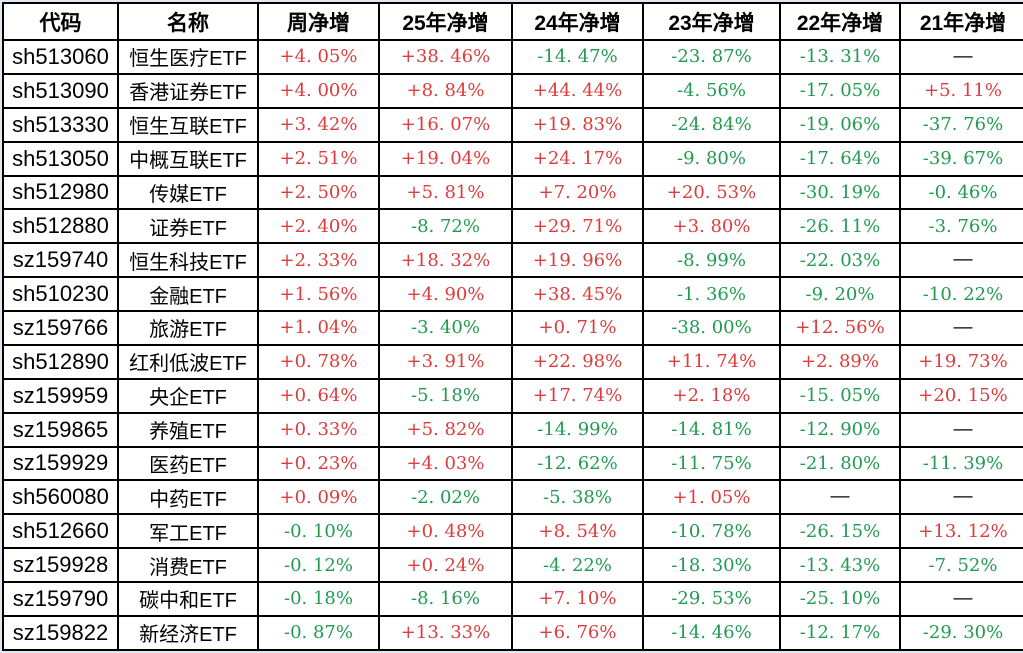  Describe the element at coordinates (445, 633) in the screenshot. I see `net-change-cell: +13. 33%` at that location.